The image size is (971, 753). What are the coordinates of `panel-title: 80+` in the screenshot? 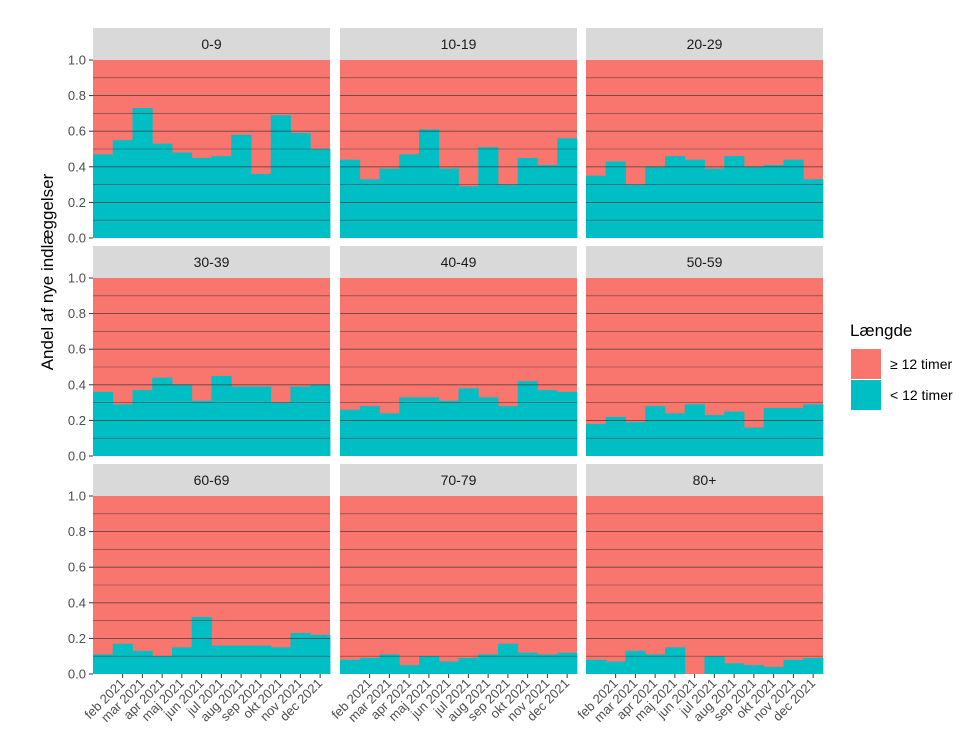 It's located at (705, 480).